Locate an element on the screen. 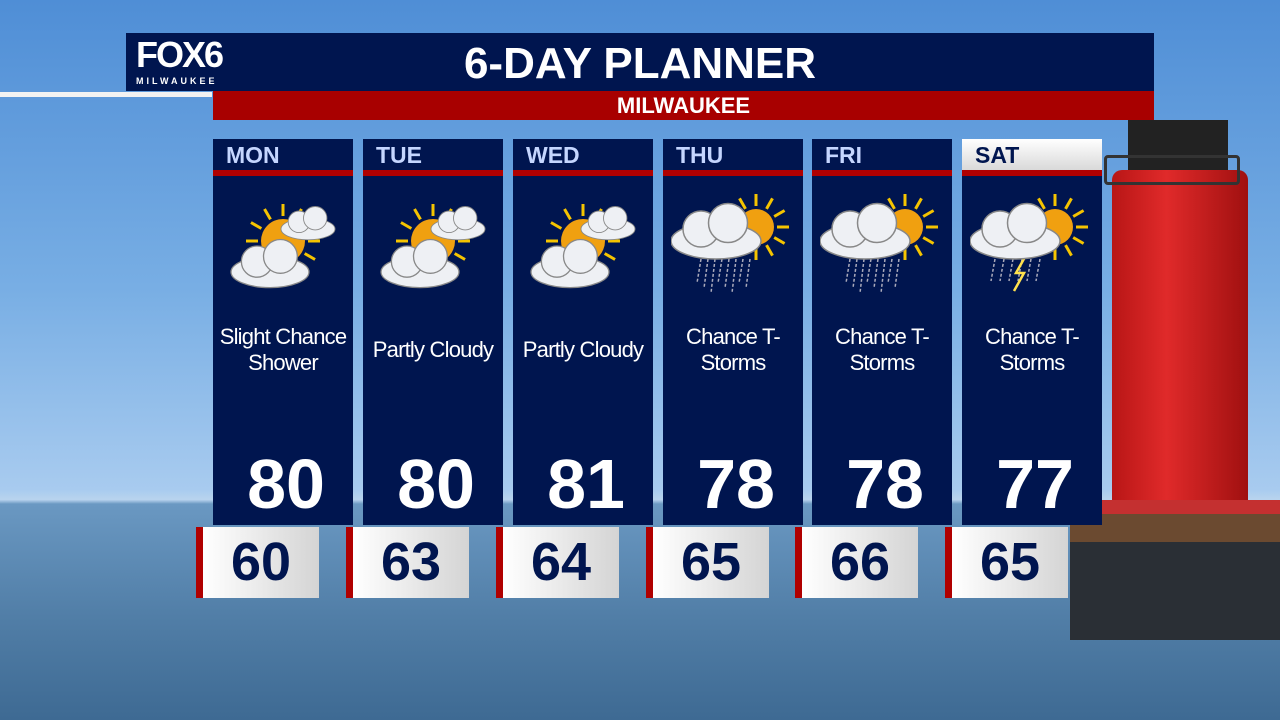 Image resolution: width=1280 pixels, height=720 pixels. condition-label: Slight Chance Shower is located at coordinates (283, 349).